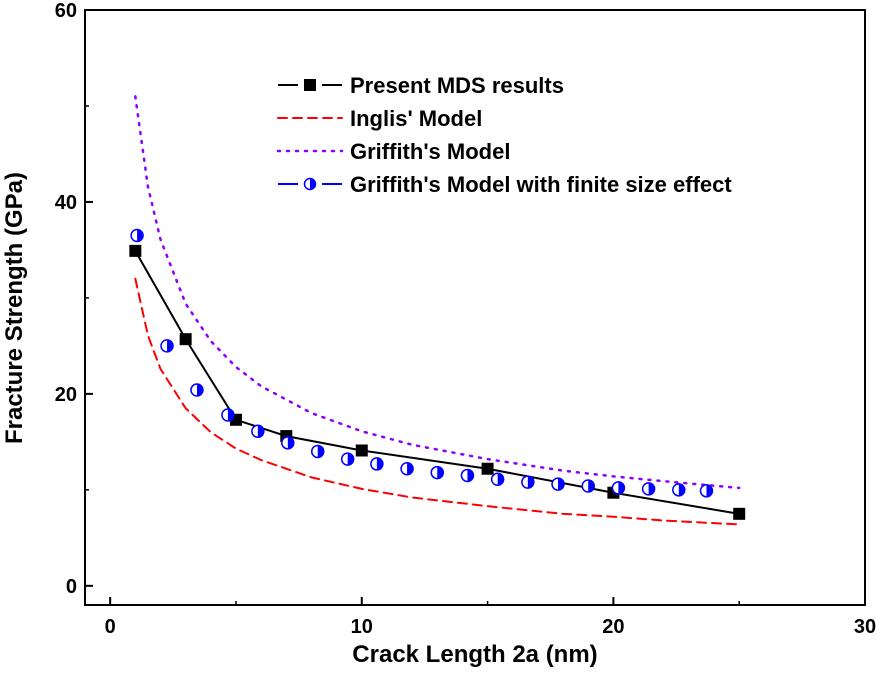 Image resolution: width=876 pixels, height=675 pixels. What do you see at coordinates (66, 395) in the screenshot?
I see `y-tick-label: 20` at bounding box center [66, 395].